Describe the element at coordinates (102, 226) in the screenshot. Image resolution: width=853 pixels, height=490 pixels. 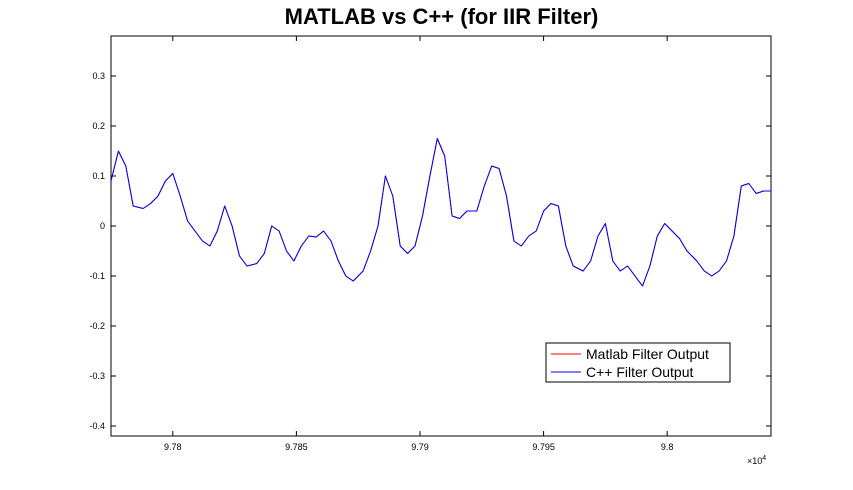
I see `y-tick-label: 0` at that location.